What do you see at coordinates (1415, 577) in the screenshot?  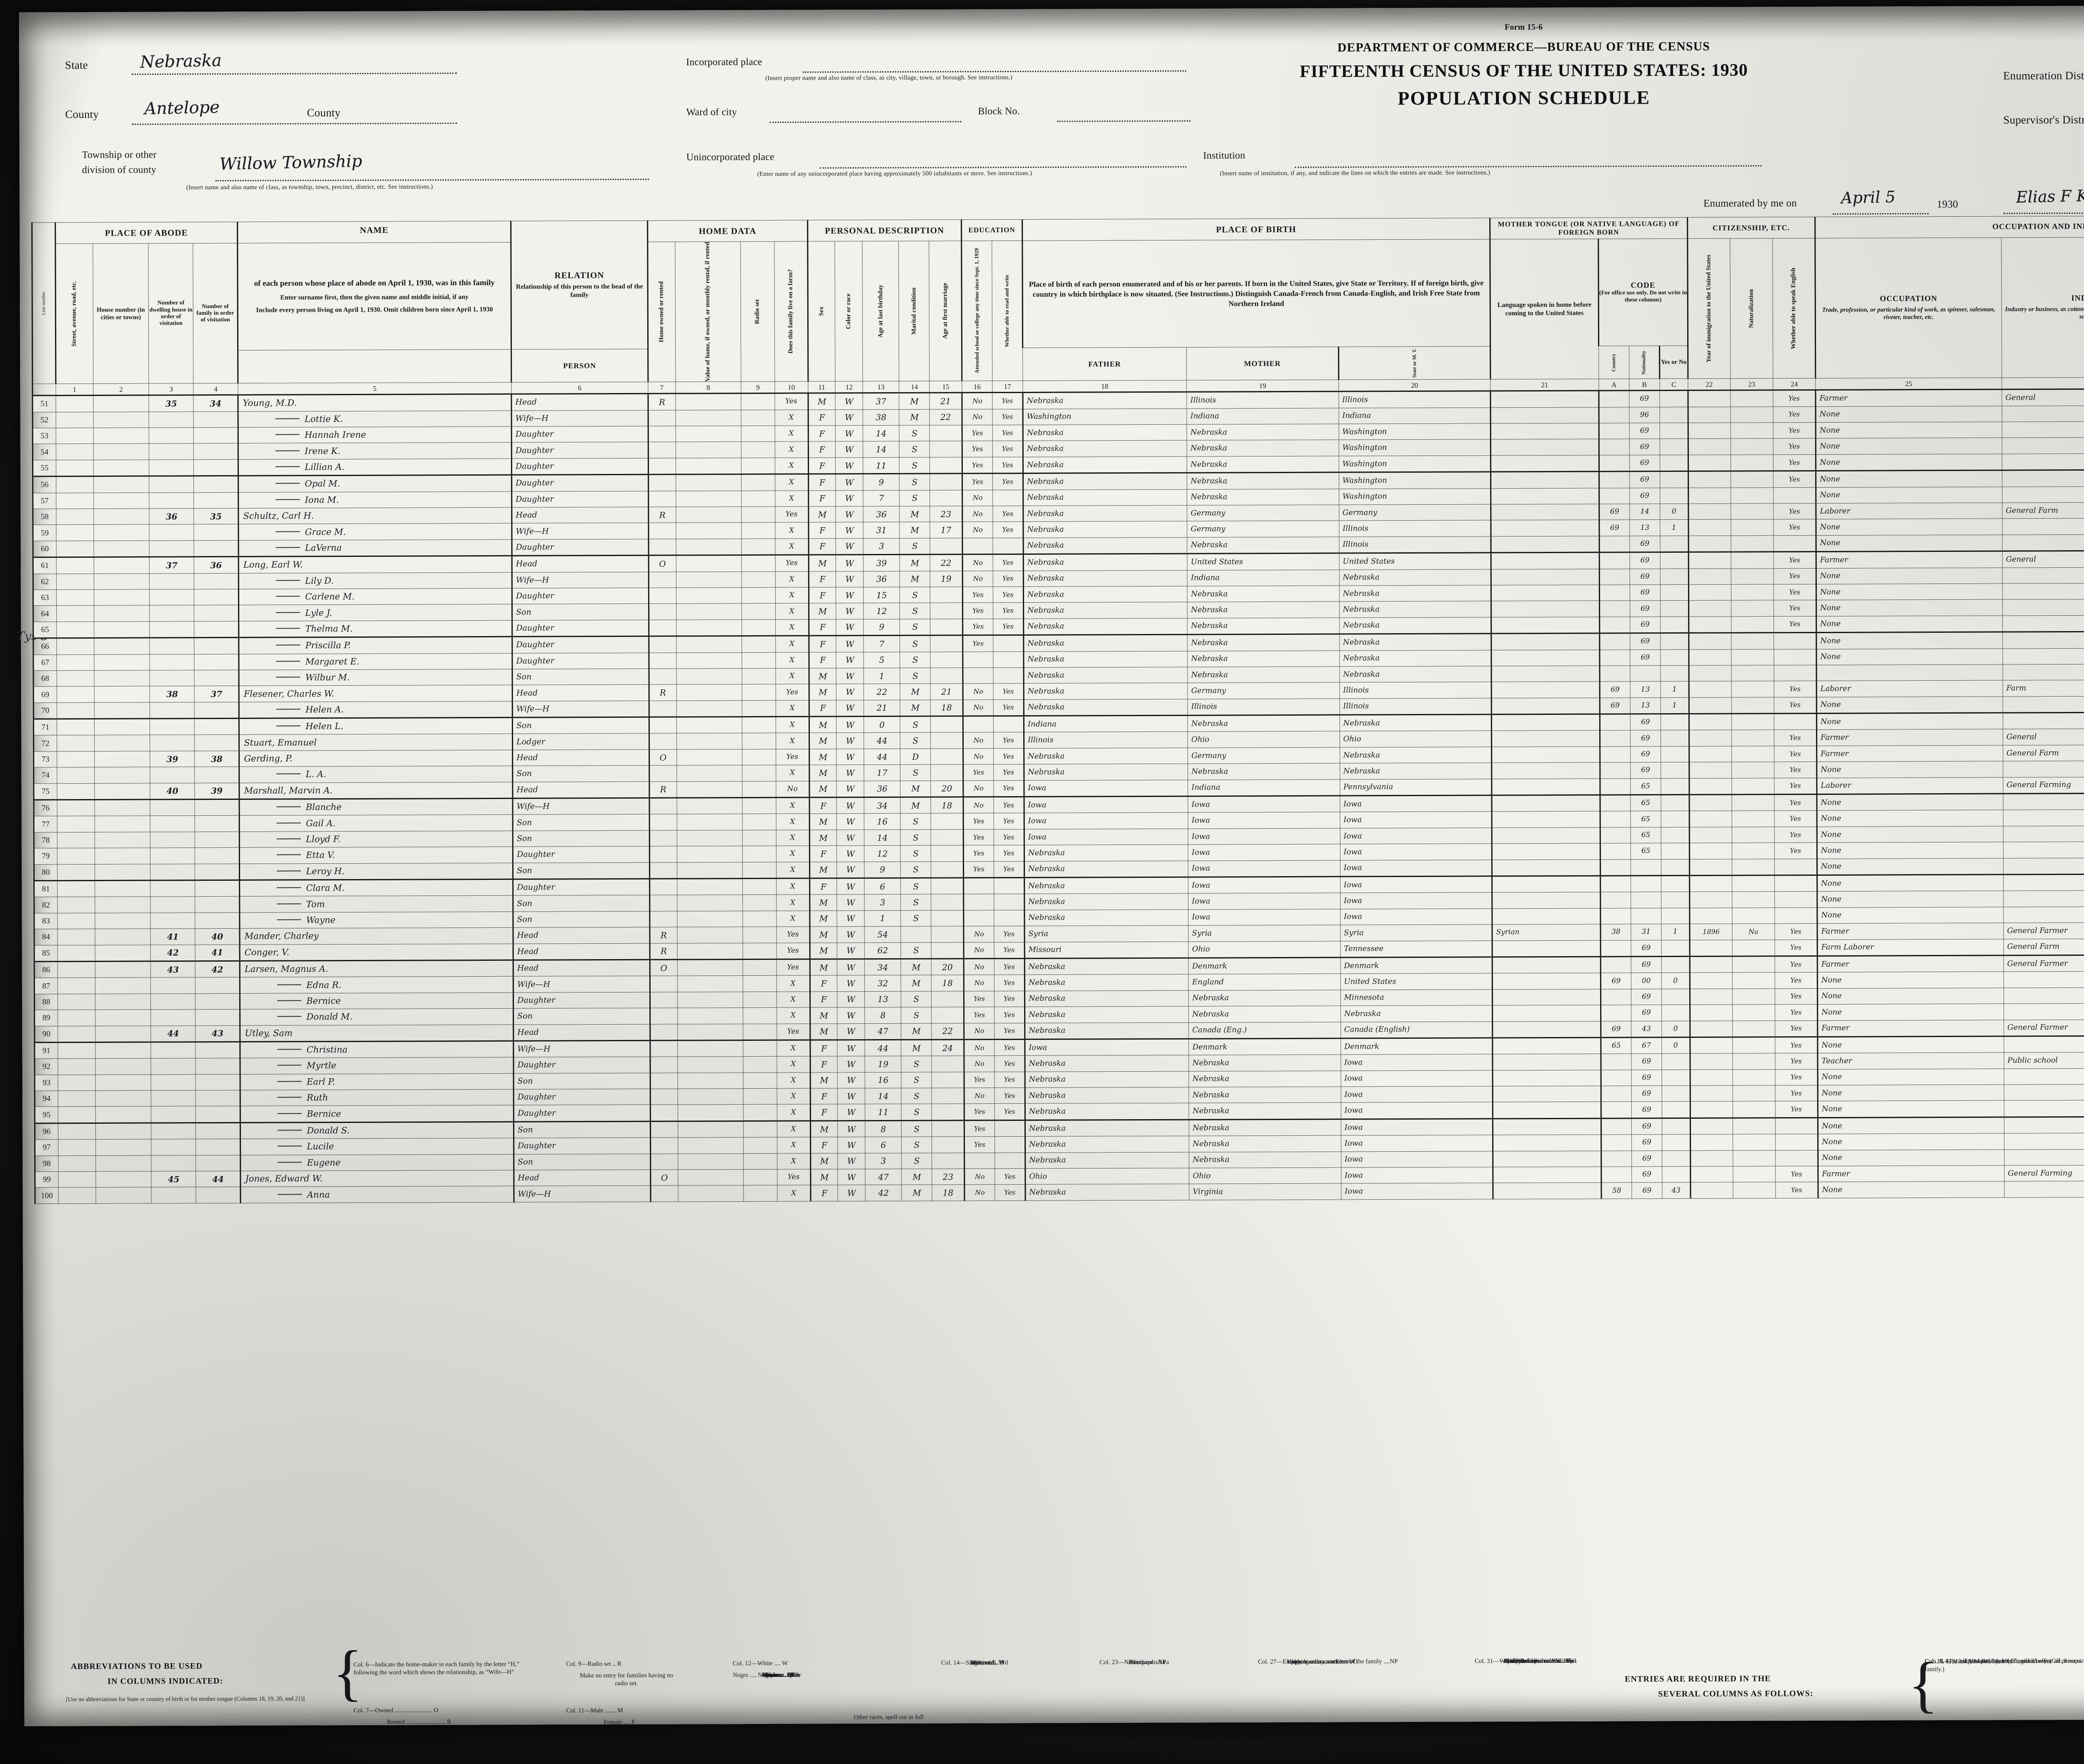 I see `cell-birthplace-mother: Nebraska` at bounding box center [1415, 577].